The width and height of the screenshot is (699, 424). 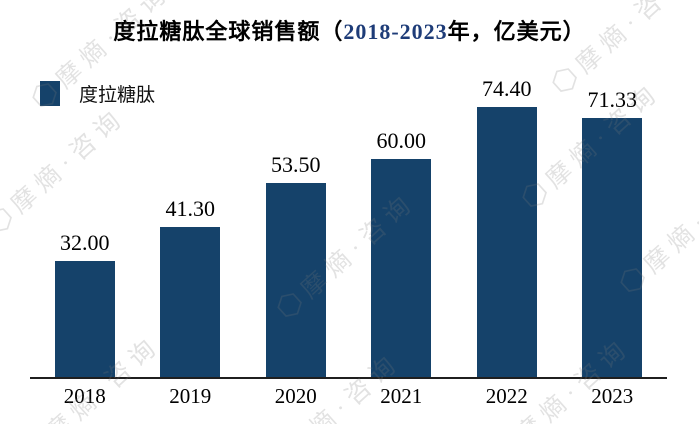 I want to click on bar-2018, so click(x=84, y=319).